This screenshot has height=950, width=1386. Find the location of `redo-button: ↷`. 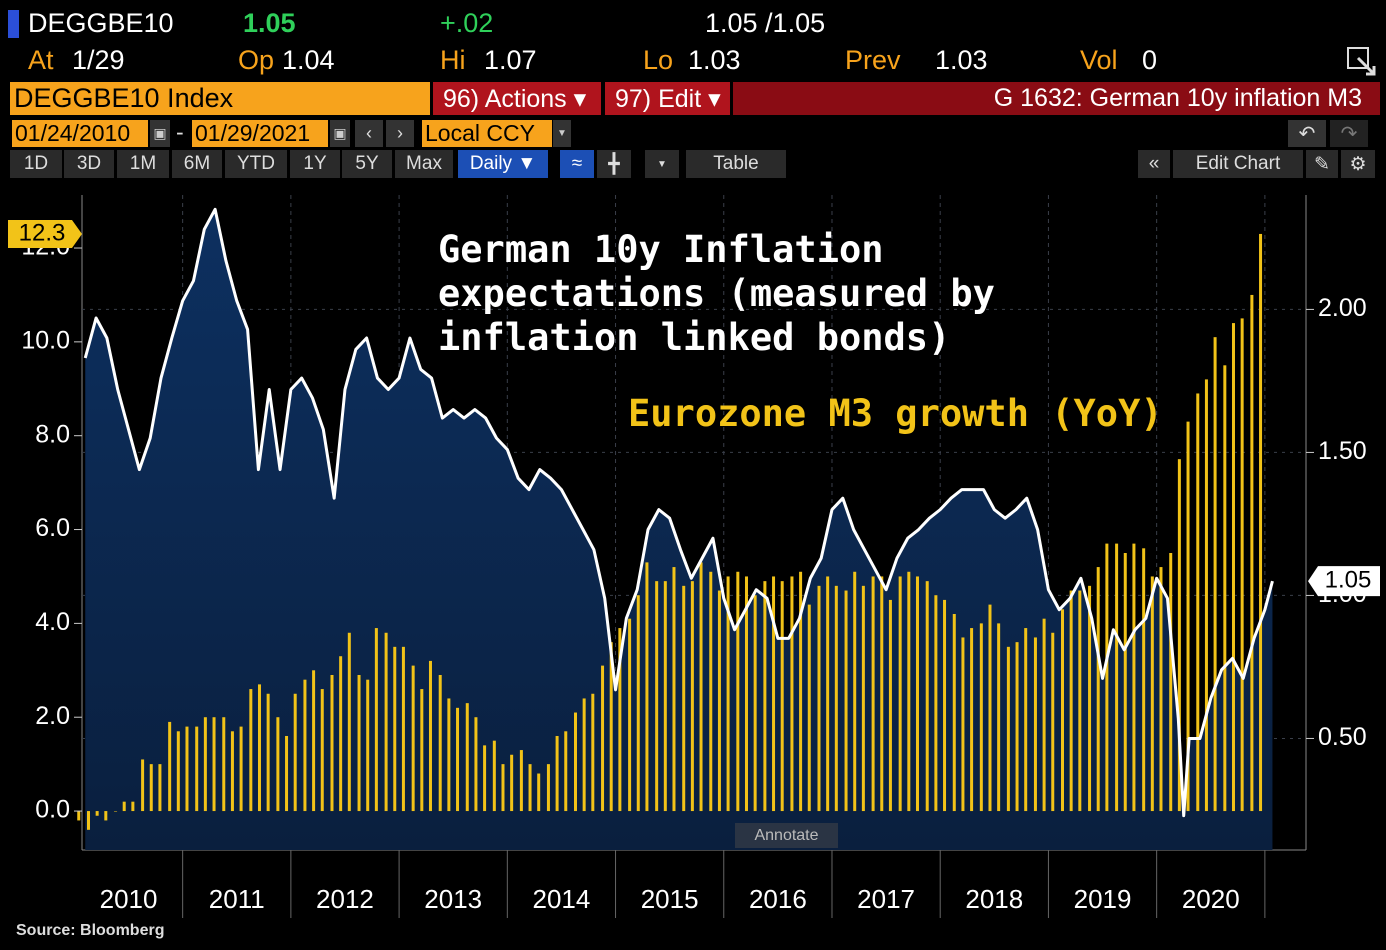

redo-button: ↷ is located at coordinates (1349, 133).